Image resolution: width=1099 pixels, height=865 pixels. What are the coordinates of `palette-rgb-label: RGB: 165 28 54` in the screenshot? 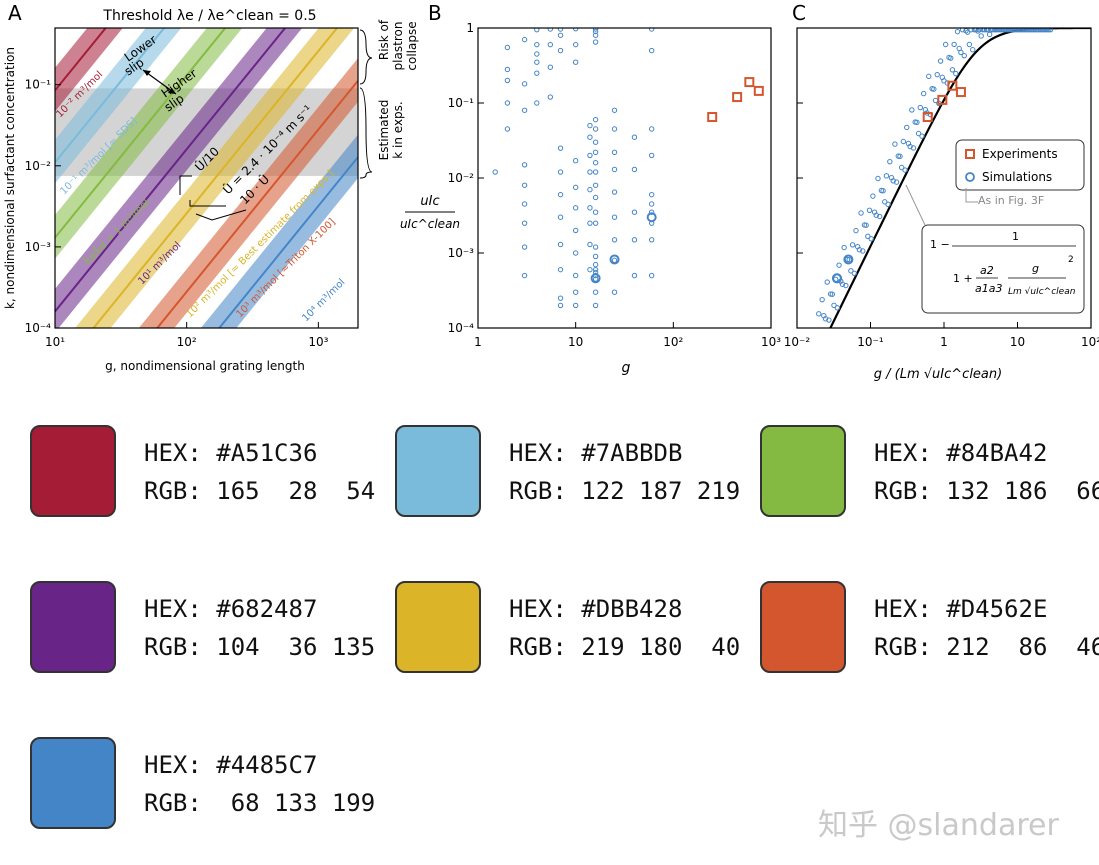 It's located at (260, 491).